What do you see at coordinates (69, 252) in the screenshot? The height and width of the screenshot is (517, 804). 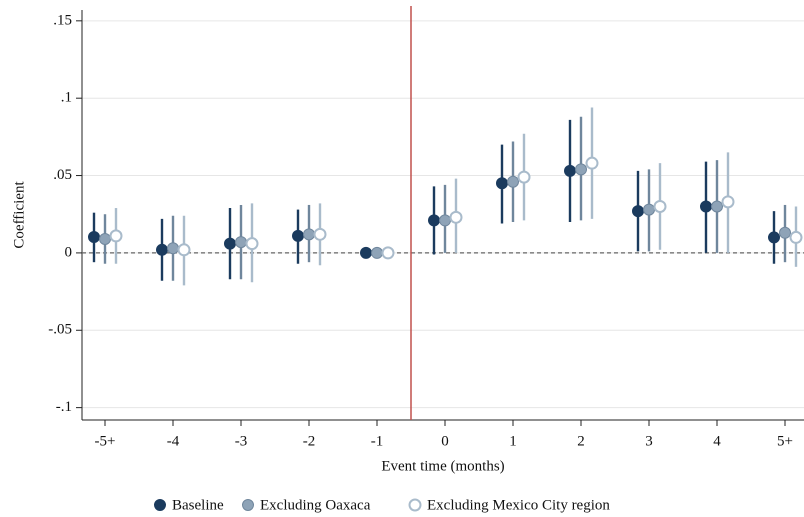 I see `y-tick-label: 0` at bounding box center [69, 252].